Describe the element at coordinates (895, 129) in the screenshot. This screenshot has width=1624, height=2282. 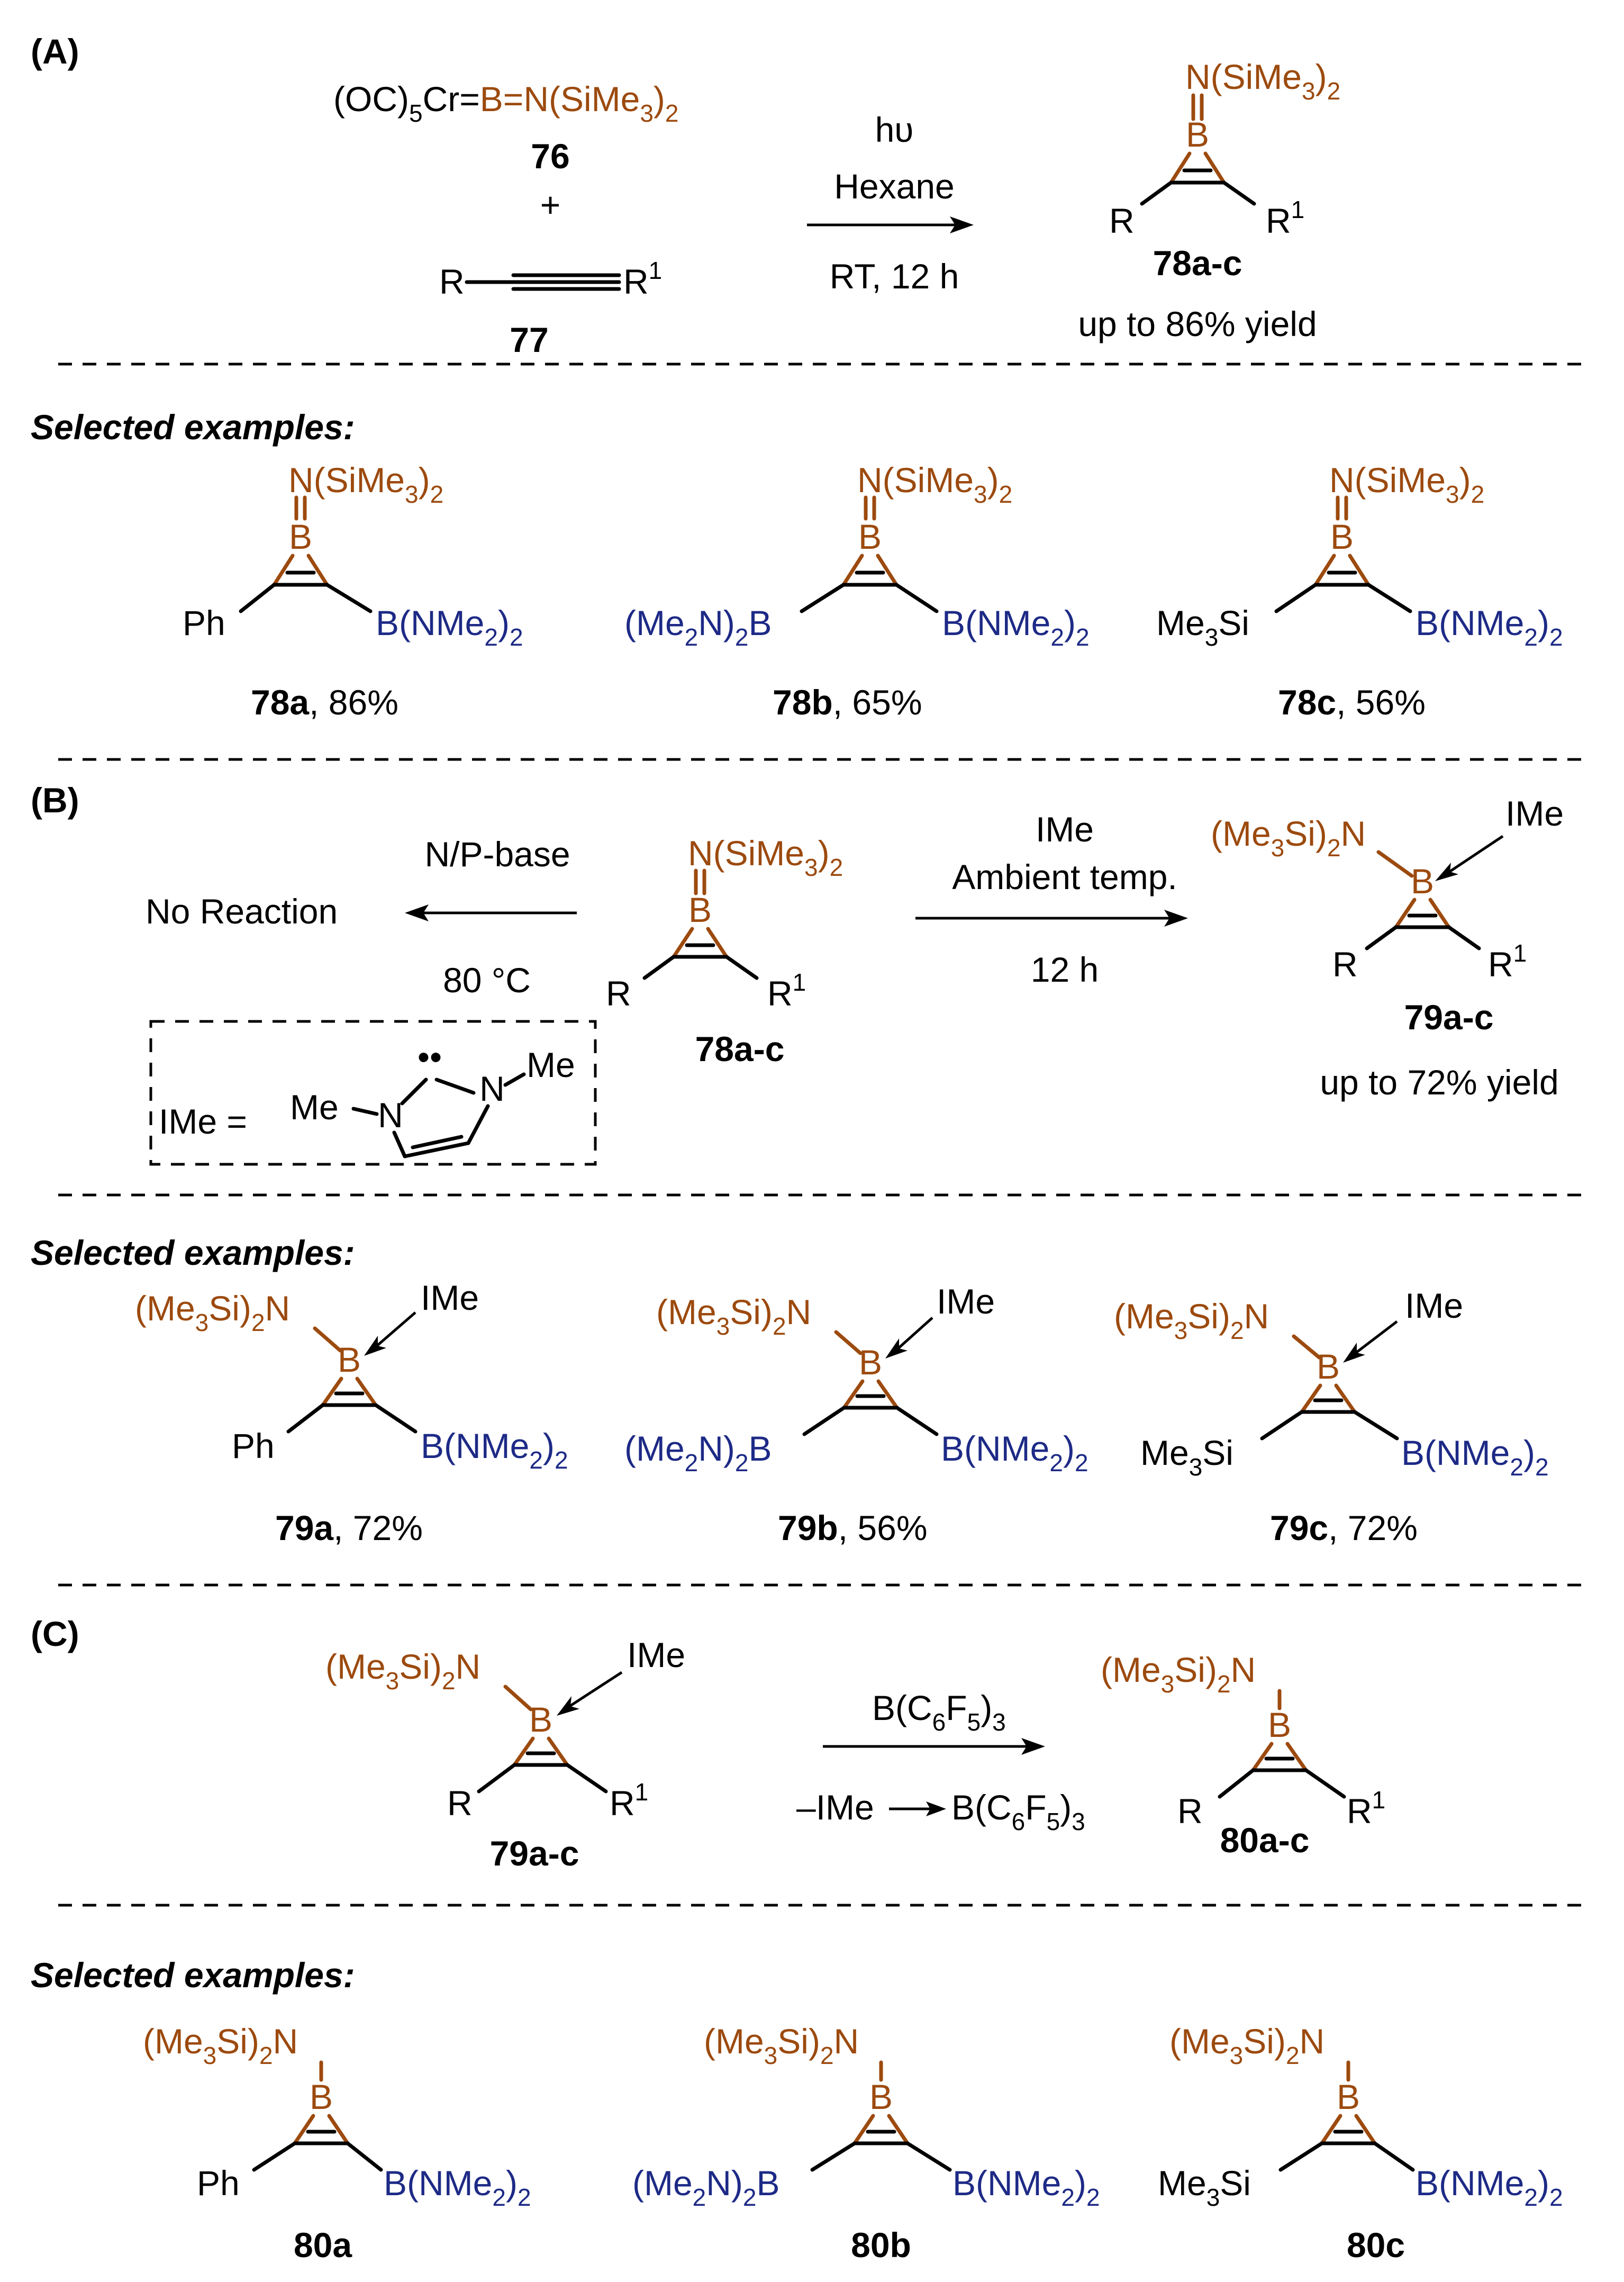
I see `condition-light: hυ` at that location.